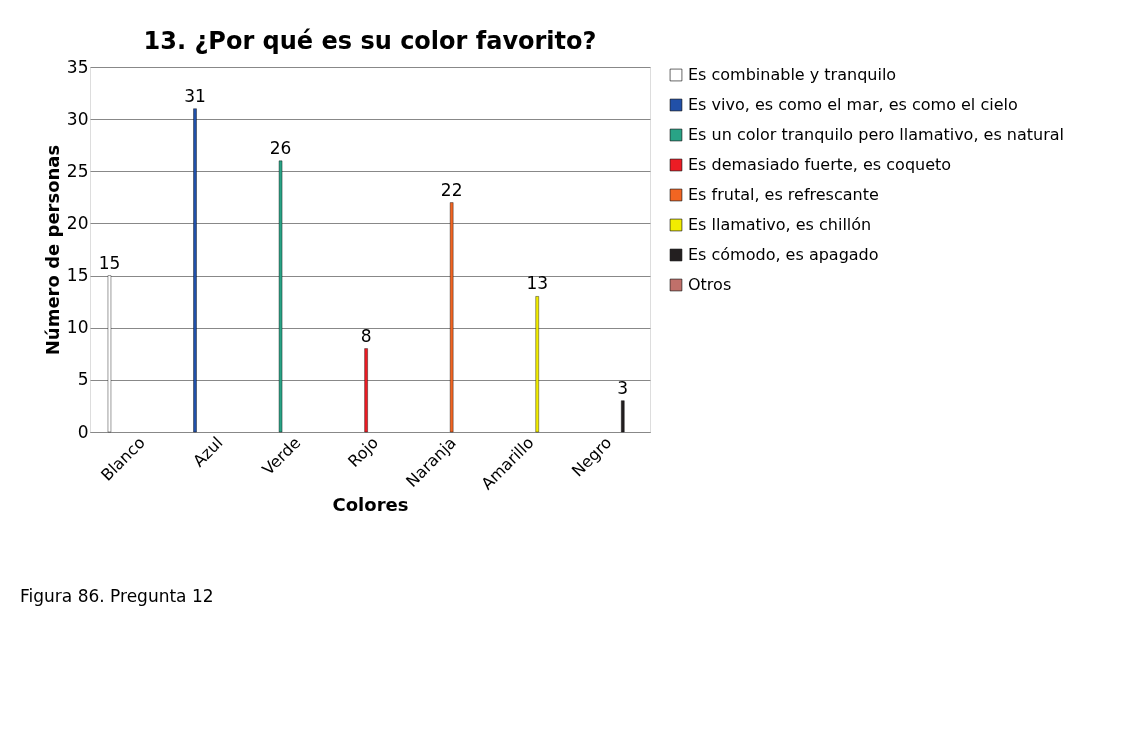 Image resolution: width=1128 pixels, height=740 pixels. What do you see at coordinates (710, 284) in the screenshot?
I see `legend-label: Otros` at bounding box center [710, 284].